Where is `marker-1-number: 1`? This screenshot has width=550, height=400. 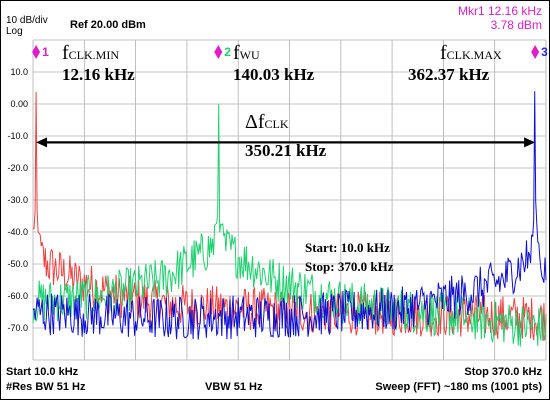
marker-1-number: 1 is located at coordinates (45, 52).